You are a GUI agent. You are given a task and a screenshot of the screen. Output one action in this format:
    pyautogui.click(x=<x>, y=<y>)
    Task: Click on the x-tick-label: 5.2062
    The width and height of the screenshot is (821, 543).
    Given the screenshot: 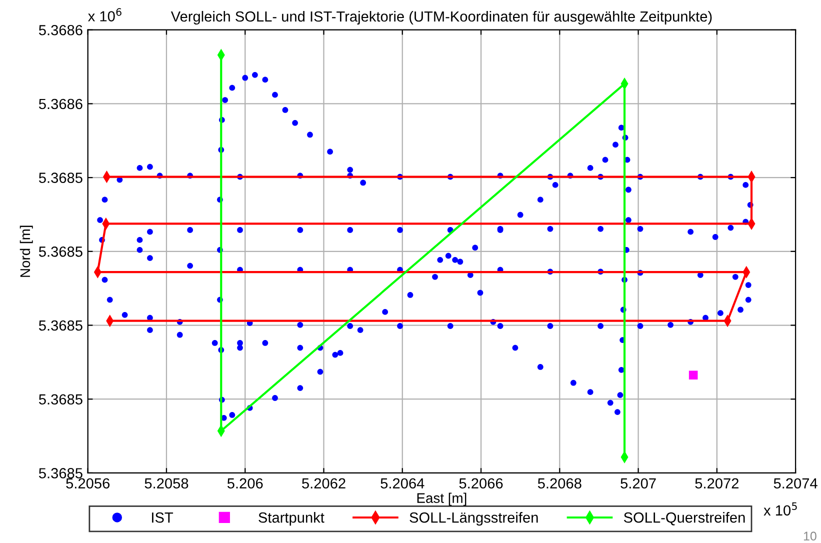 What is the action you would take?
    pyautogui.click(x=324, y=483)
    